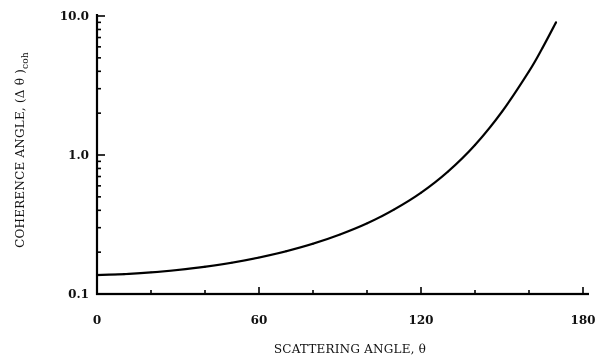  Describe the element at coordinates (74, 16) in the screenshot. I see `y-tick-label: 10.0` at that location.